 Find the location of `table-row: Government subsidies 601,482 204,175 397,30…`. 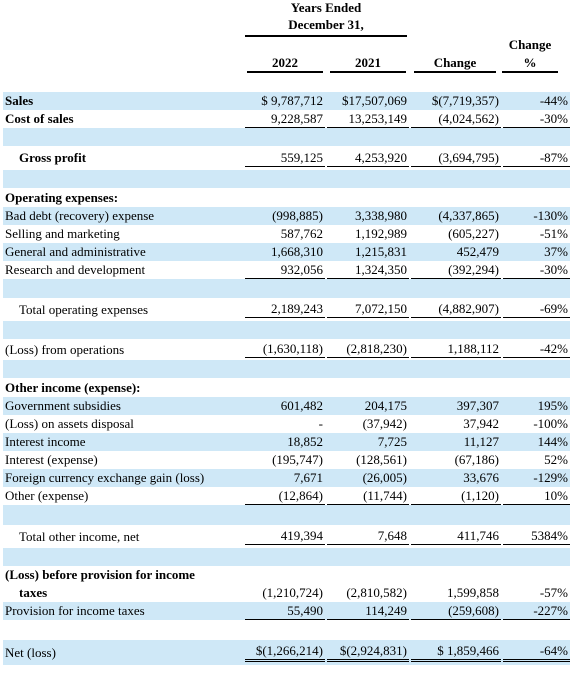

table-row: Government subsidies 601,482 204,175 397,30… is located at coordinates (286, 406).